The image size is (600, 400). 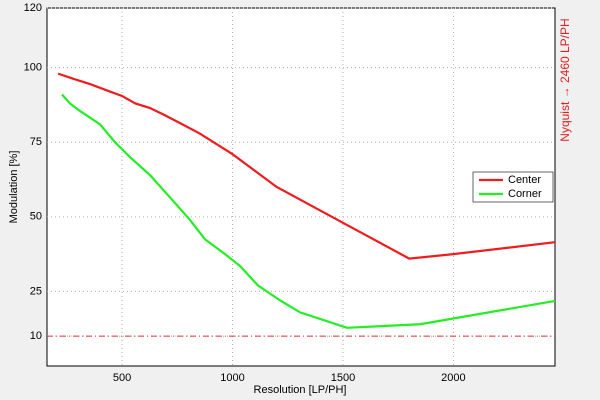 What do you see at coordinates (232, 378) in the screenshot?
I see `x-tick-label: 1000` at bounding box center [232, 378].